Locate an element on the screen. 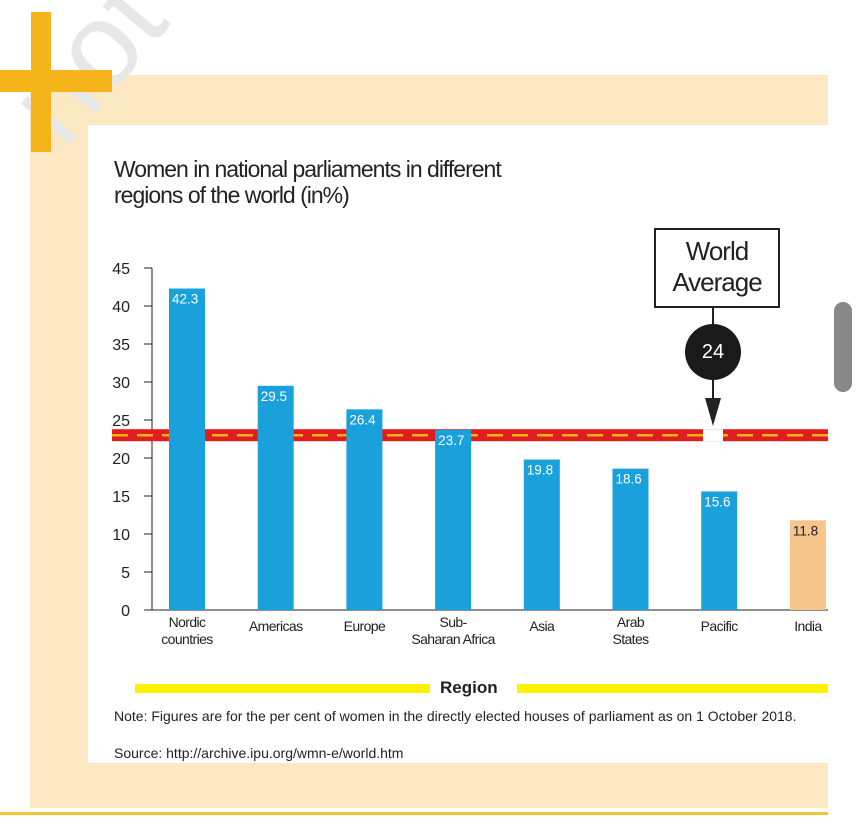 The width and height of the screenshot is (858, 838). bar-value-label-4: 19.8 is located at coordinates (540, 470).